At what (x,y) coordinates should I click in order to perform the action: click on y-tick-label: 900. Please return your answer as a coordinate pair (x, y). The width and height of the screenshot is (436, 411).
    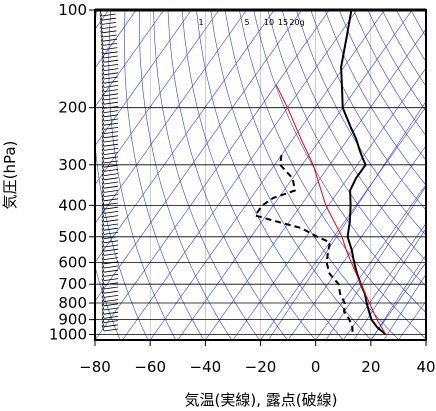
    Looking at the image, I should click on (72, 320).